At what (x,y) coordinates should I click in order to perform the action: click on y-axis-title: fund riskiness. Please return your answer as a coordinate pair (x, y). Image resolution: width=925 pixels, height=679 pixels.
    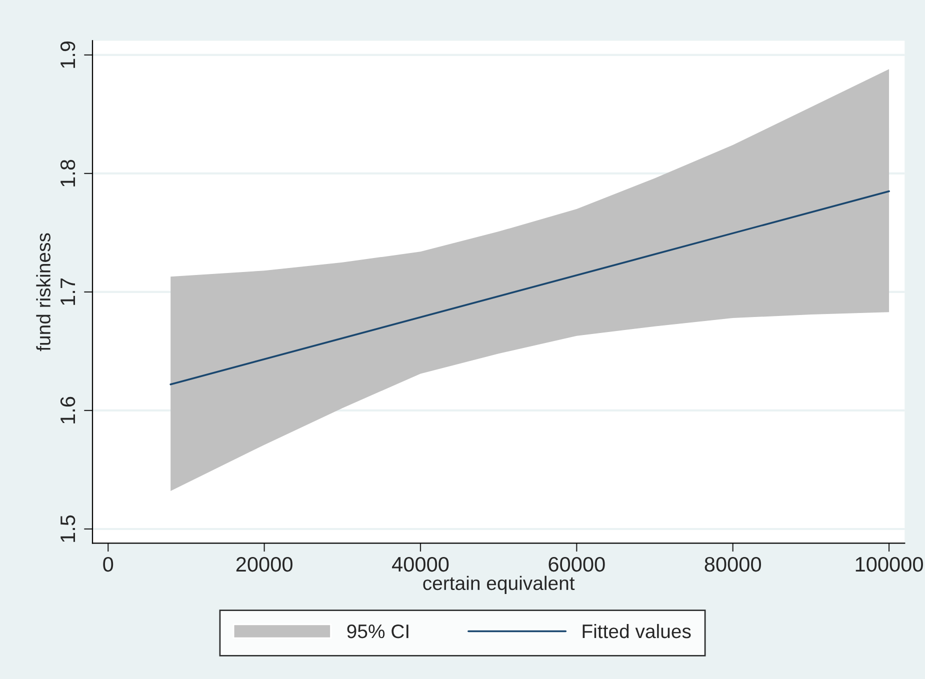
    Looking at the image, I should click on (43, 292).